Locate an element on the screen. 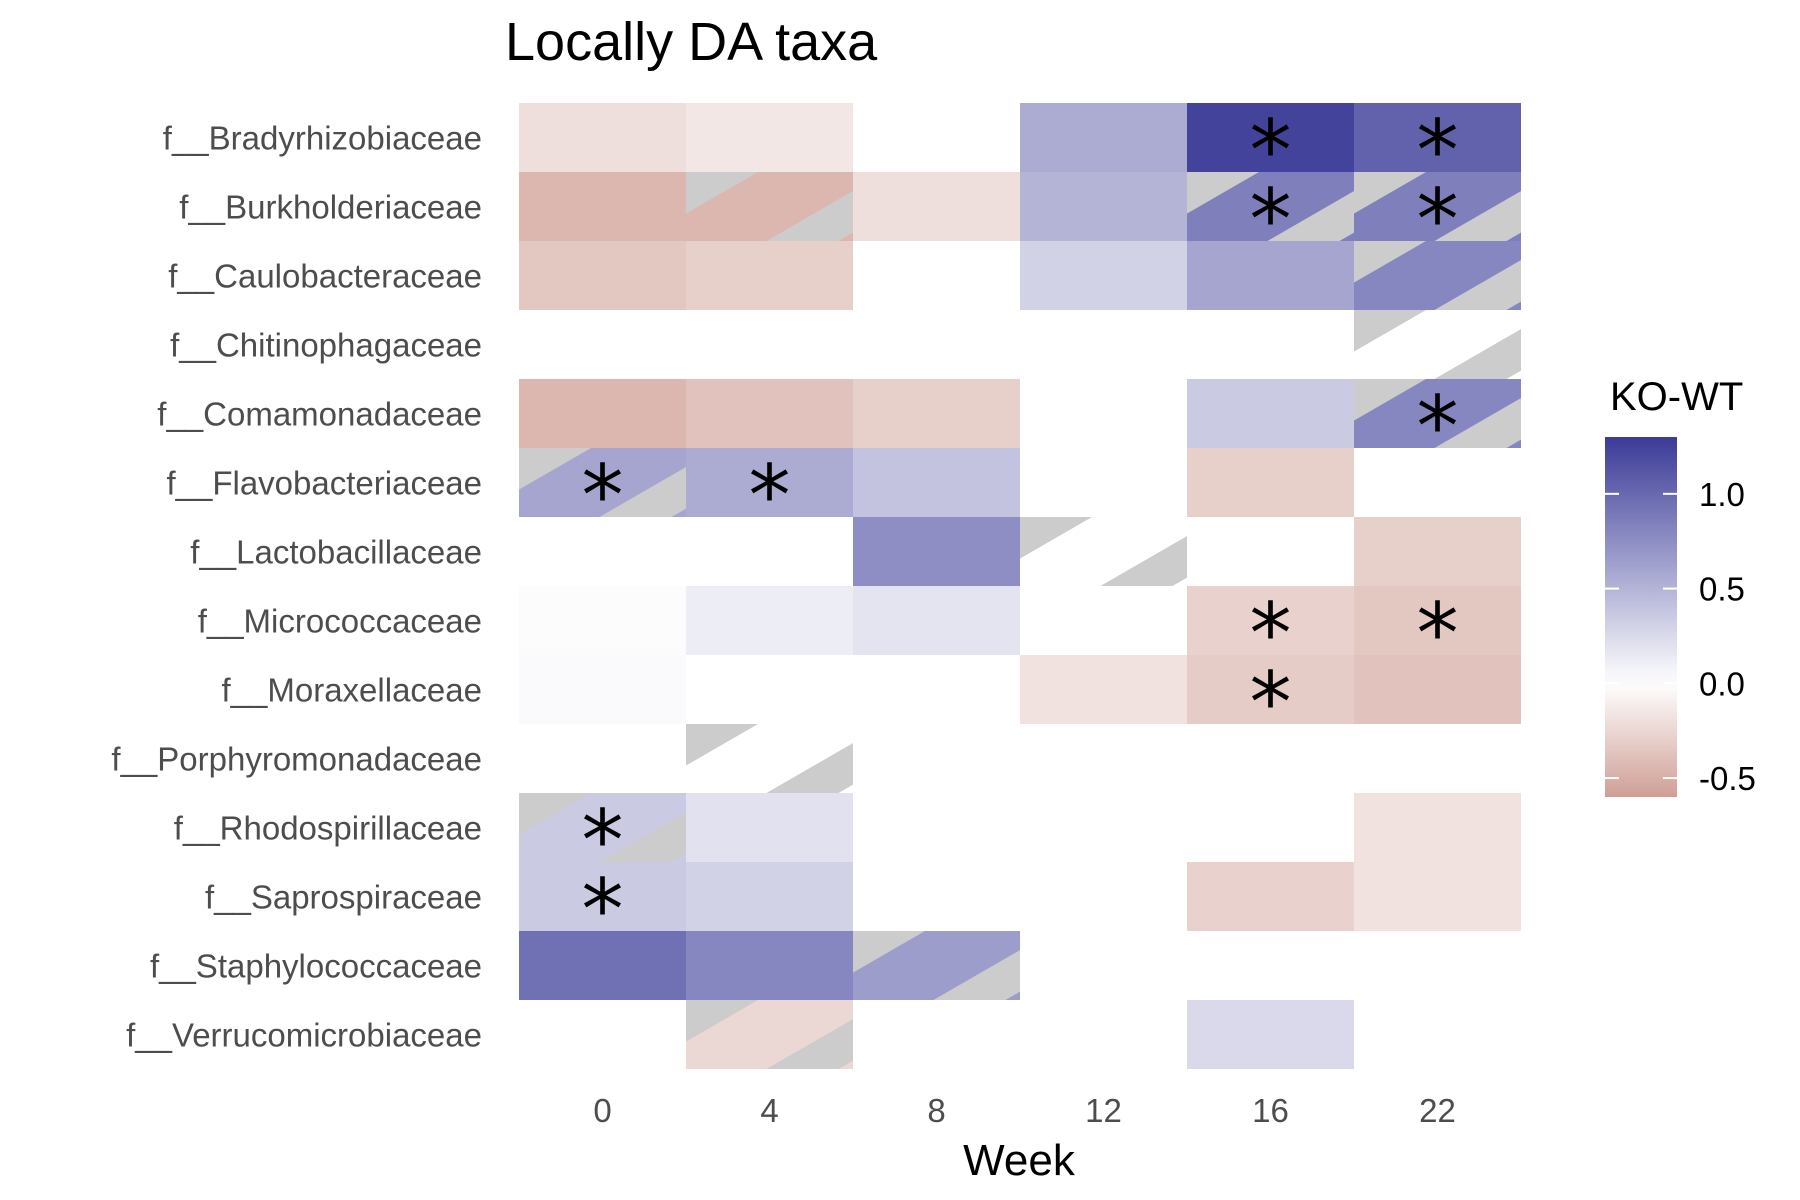 This screenshot has height=1200, width=1800. row-label: f__Chitinophagaceae is located at coordinates (326, 345).